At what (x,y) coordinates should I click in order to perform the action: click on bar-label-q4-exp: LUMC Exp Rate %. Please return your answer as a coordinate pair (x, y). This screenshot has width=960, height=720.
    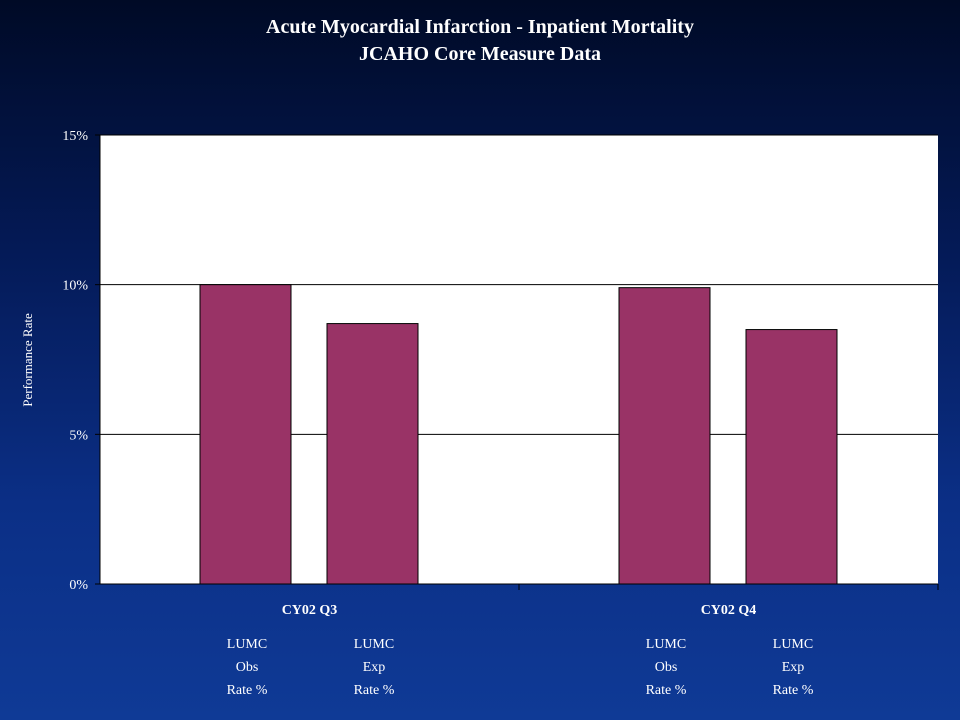
    Looking at the image, I should click on (793, 667).